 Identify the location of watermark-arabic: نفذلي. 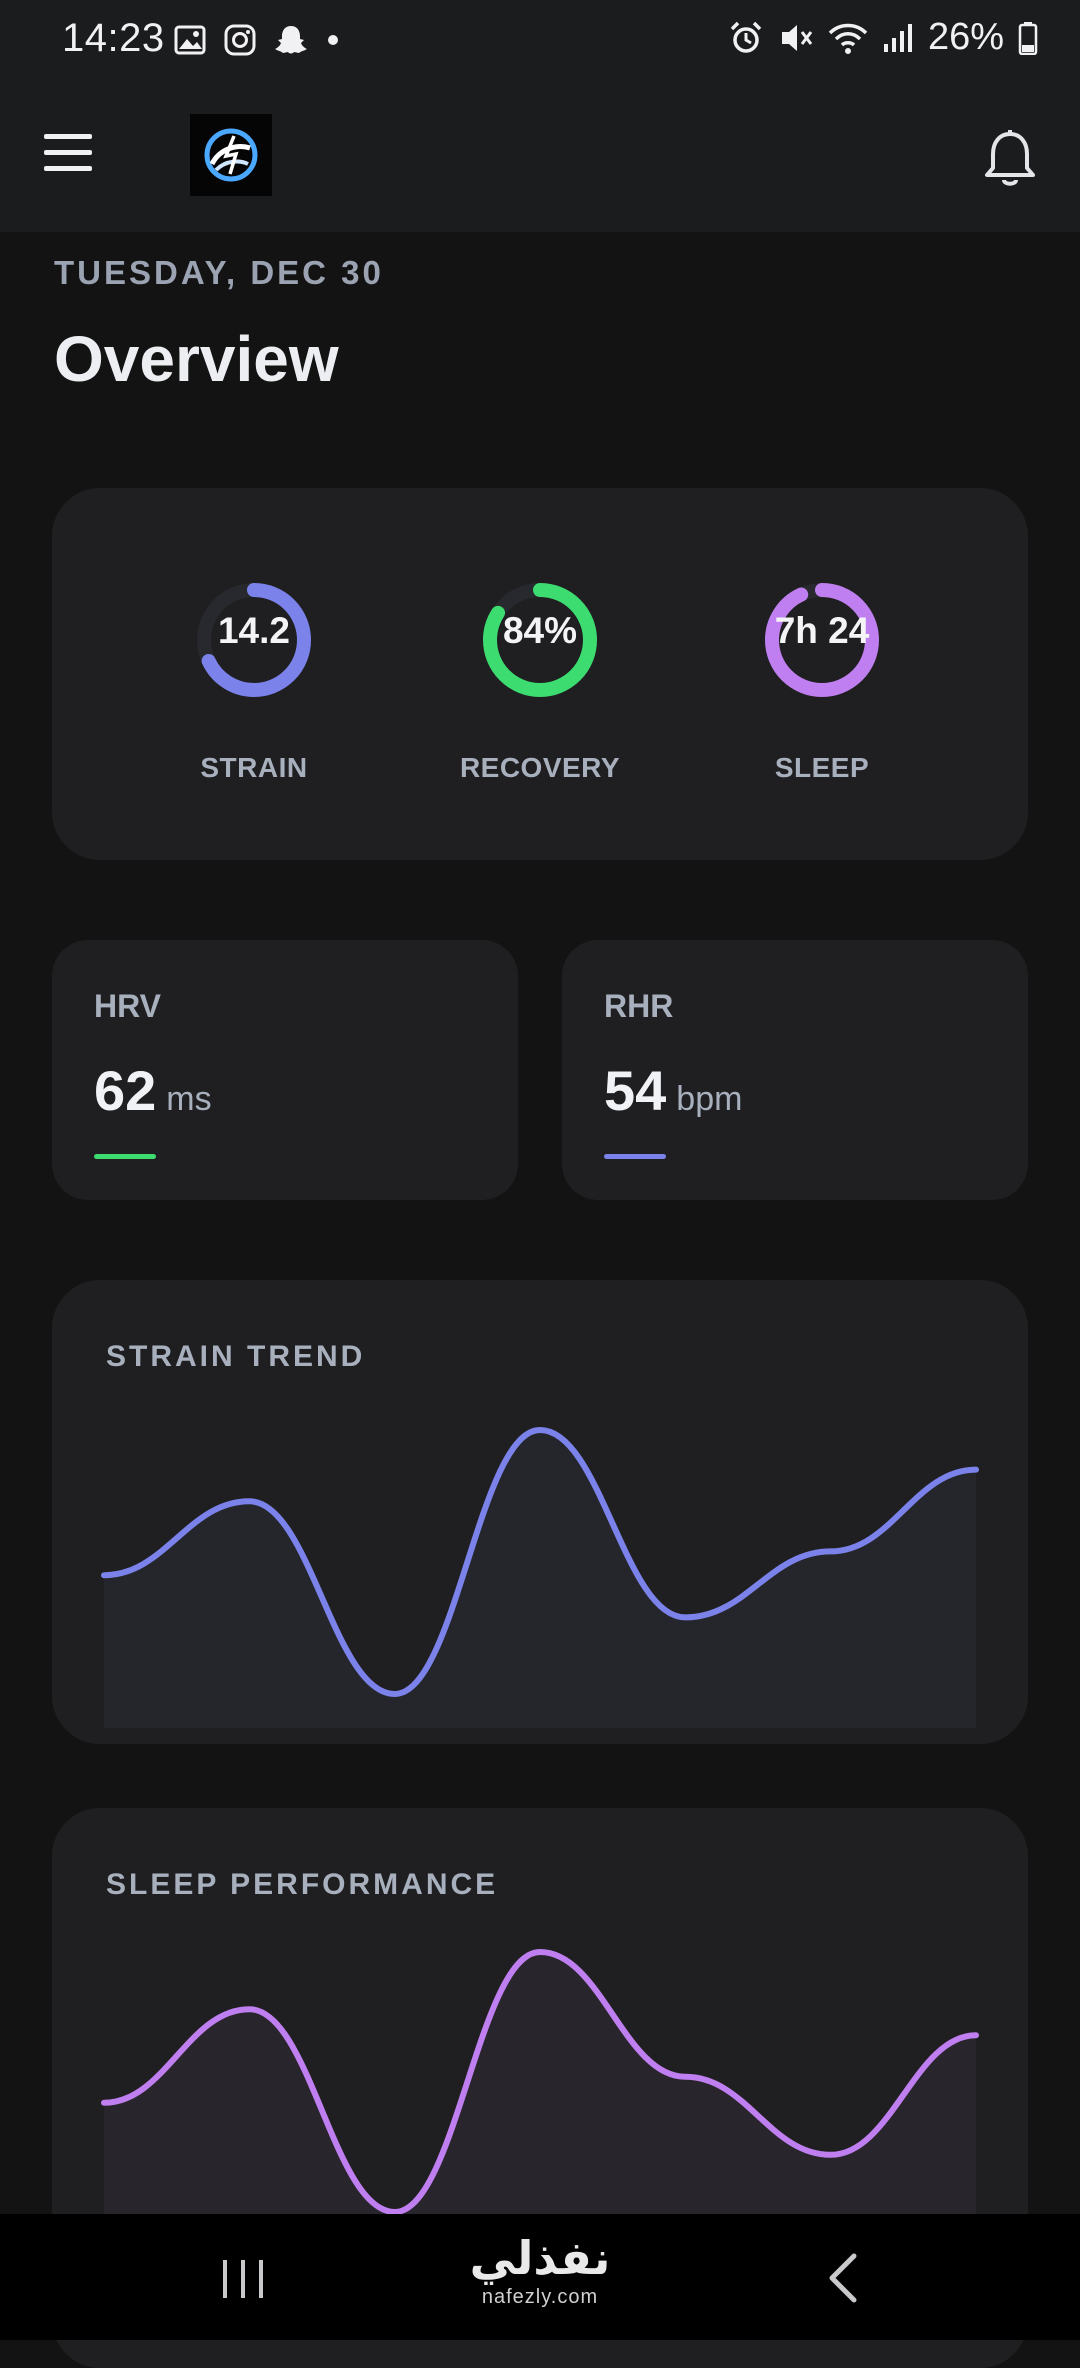
(540, 2258).